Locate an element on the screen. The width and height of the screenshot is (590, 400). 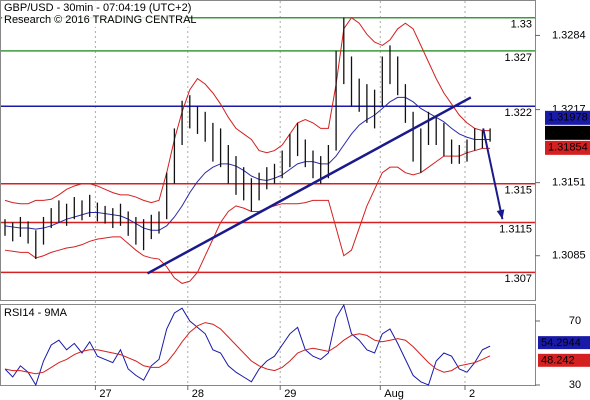
header-bg is located at coordinates (95, 14).